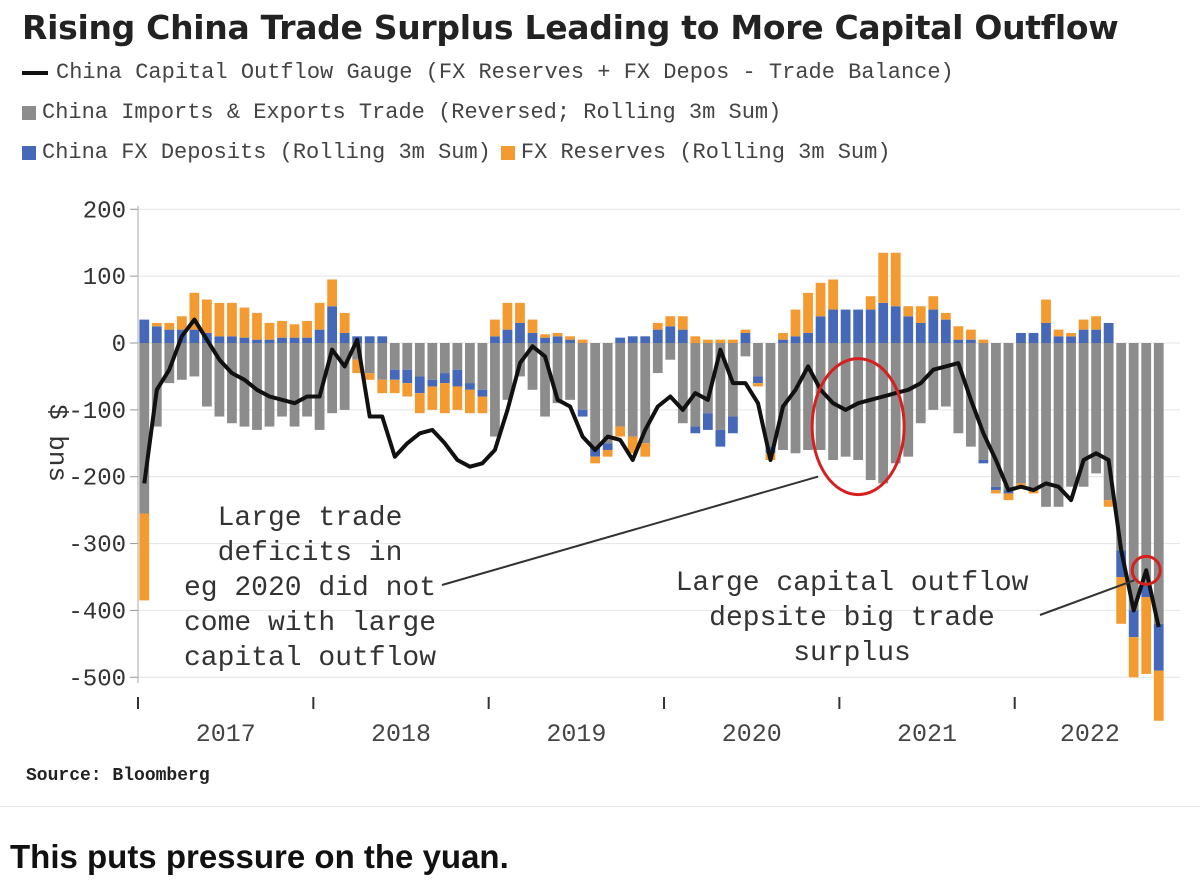 The height and width of the screenshot is (894, 1200). What do you see at coordinates (29, 112) in the screenshot?
I see `legend-trade-swatch` at bounding box center [29, 112].